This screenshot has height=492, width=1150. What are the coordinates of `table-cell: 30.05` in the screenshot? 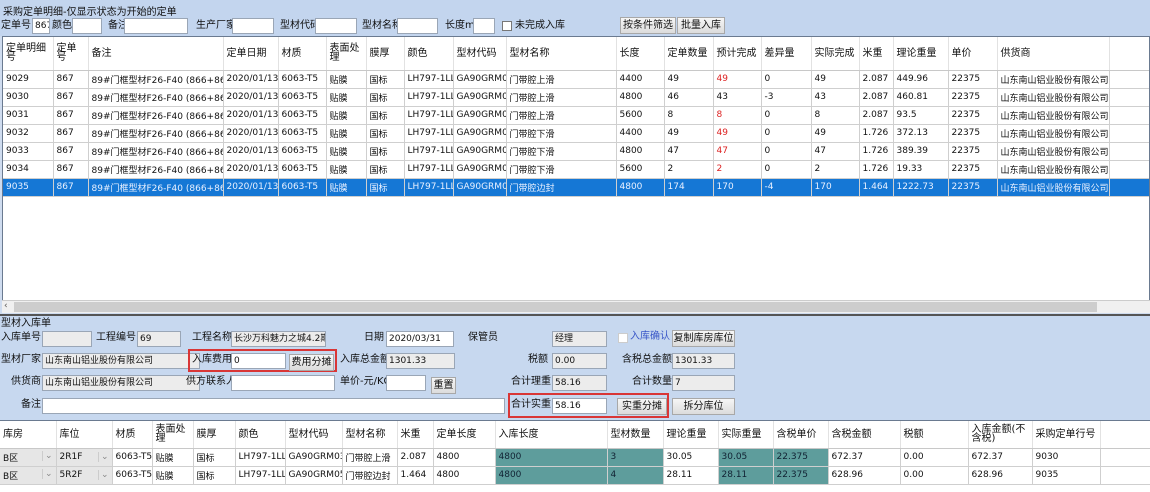 It's located at (746, 457).